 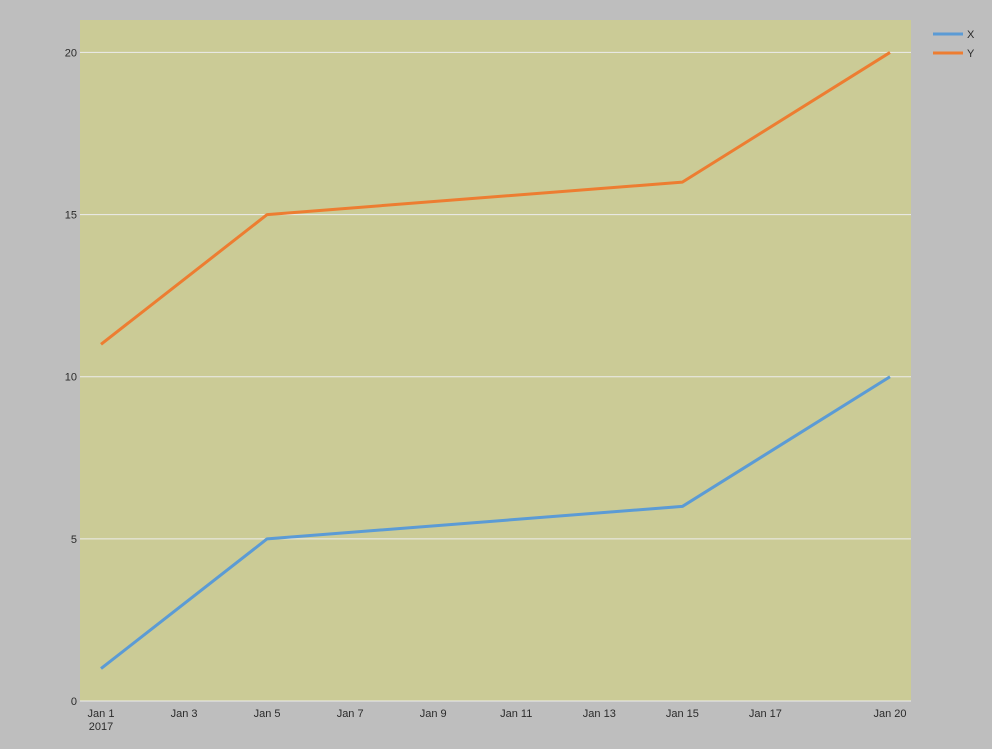 I want to click on x-tick-label: Jan 3, so click(x=184, y=714).